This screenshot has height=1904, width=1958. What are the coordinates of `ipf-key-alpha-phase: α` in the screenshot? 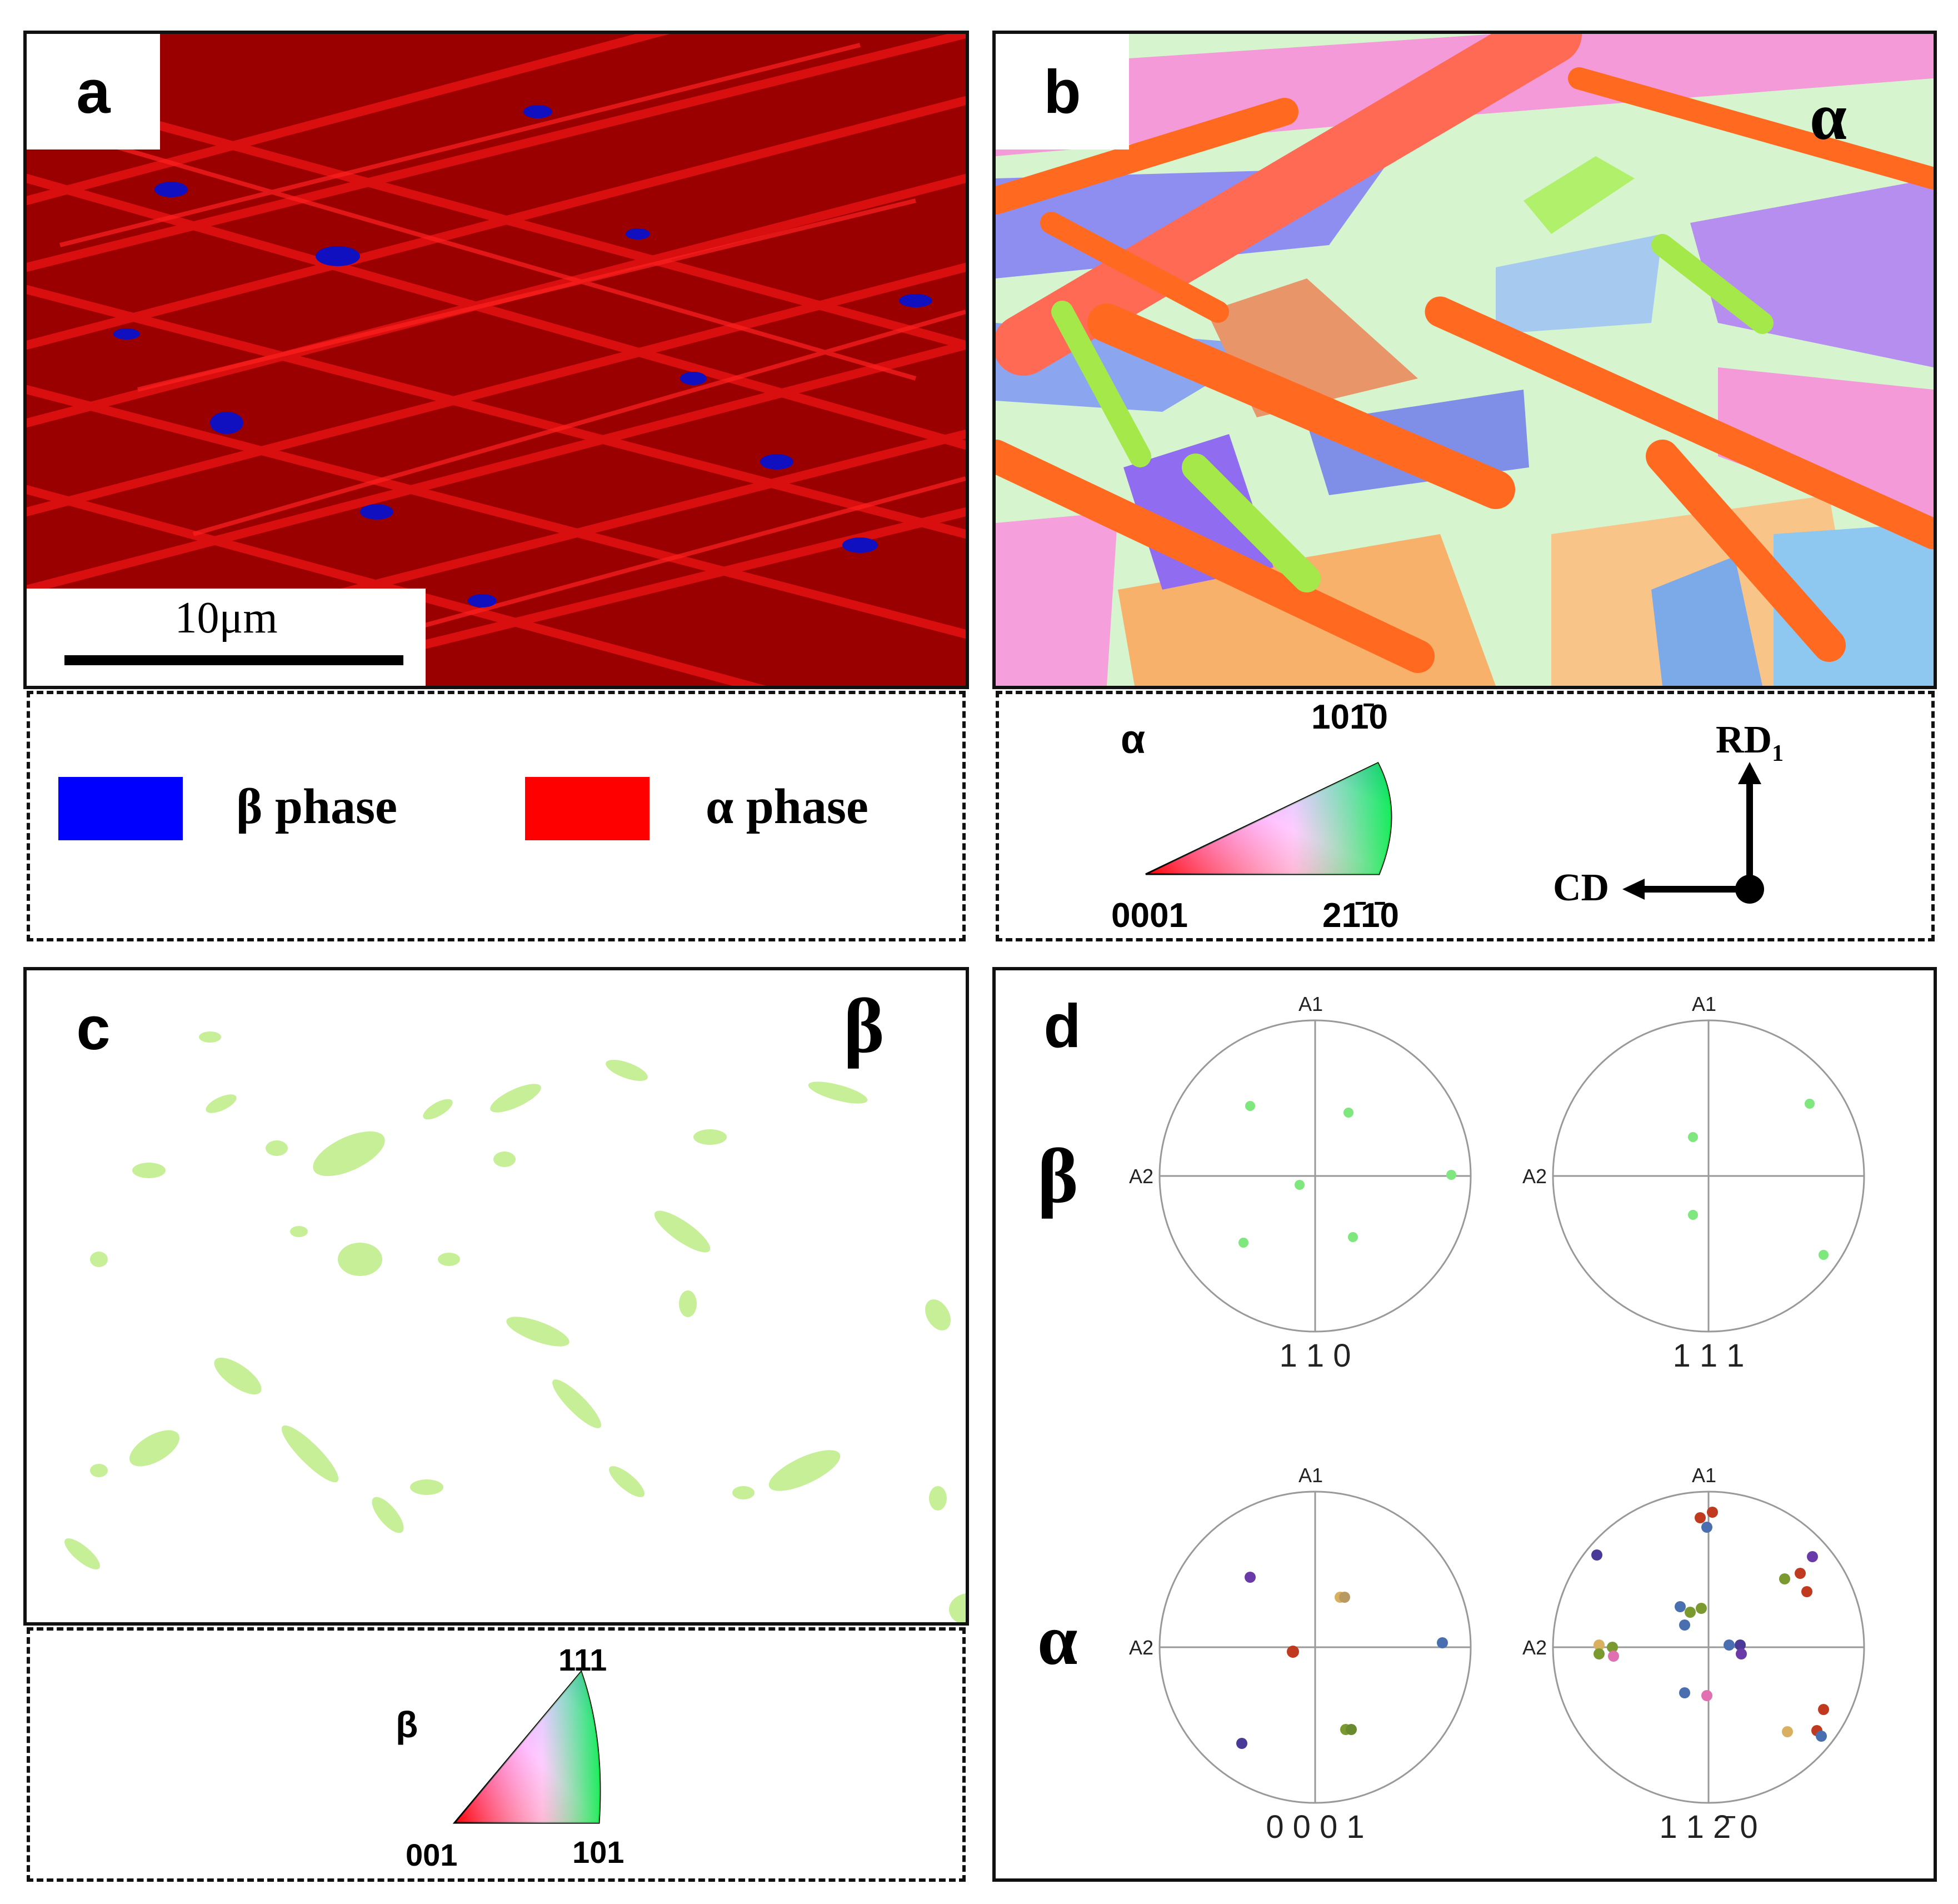 It's located at (1133, 739).